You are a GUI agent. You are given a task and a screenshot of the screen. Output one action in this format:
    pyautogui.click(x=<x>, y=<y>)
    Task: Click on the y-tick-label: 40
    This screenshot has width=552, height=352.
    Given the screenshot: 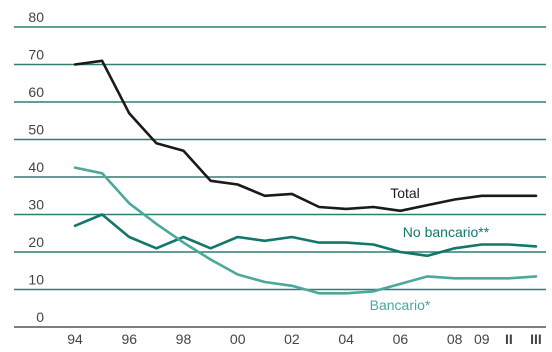 What is the action you would take?
    pyautogui.click(x=36, y=167)
    